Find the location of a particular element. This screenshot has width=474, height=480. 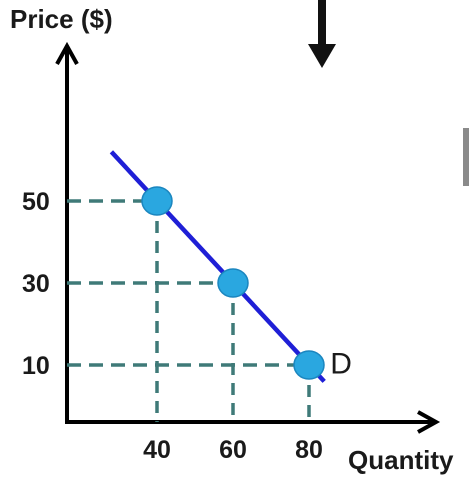

y-axis-arrow-icon is located at coordinates (67, 53).